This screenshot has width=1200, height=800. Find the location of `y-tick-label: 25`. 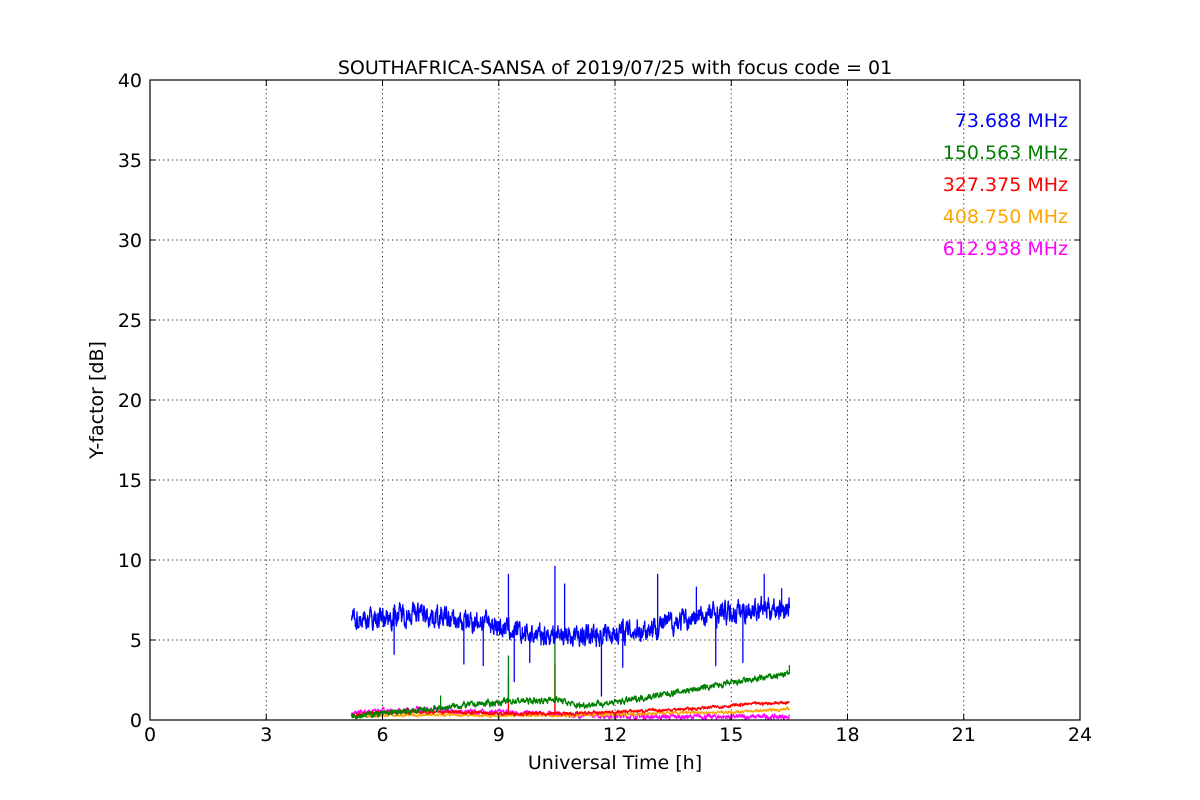

y-tick-label: 25 is located at coordinates (130, 321).